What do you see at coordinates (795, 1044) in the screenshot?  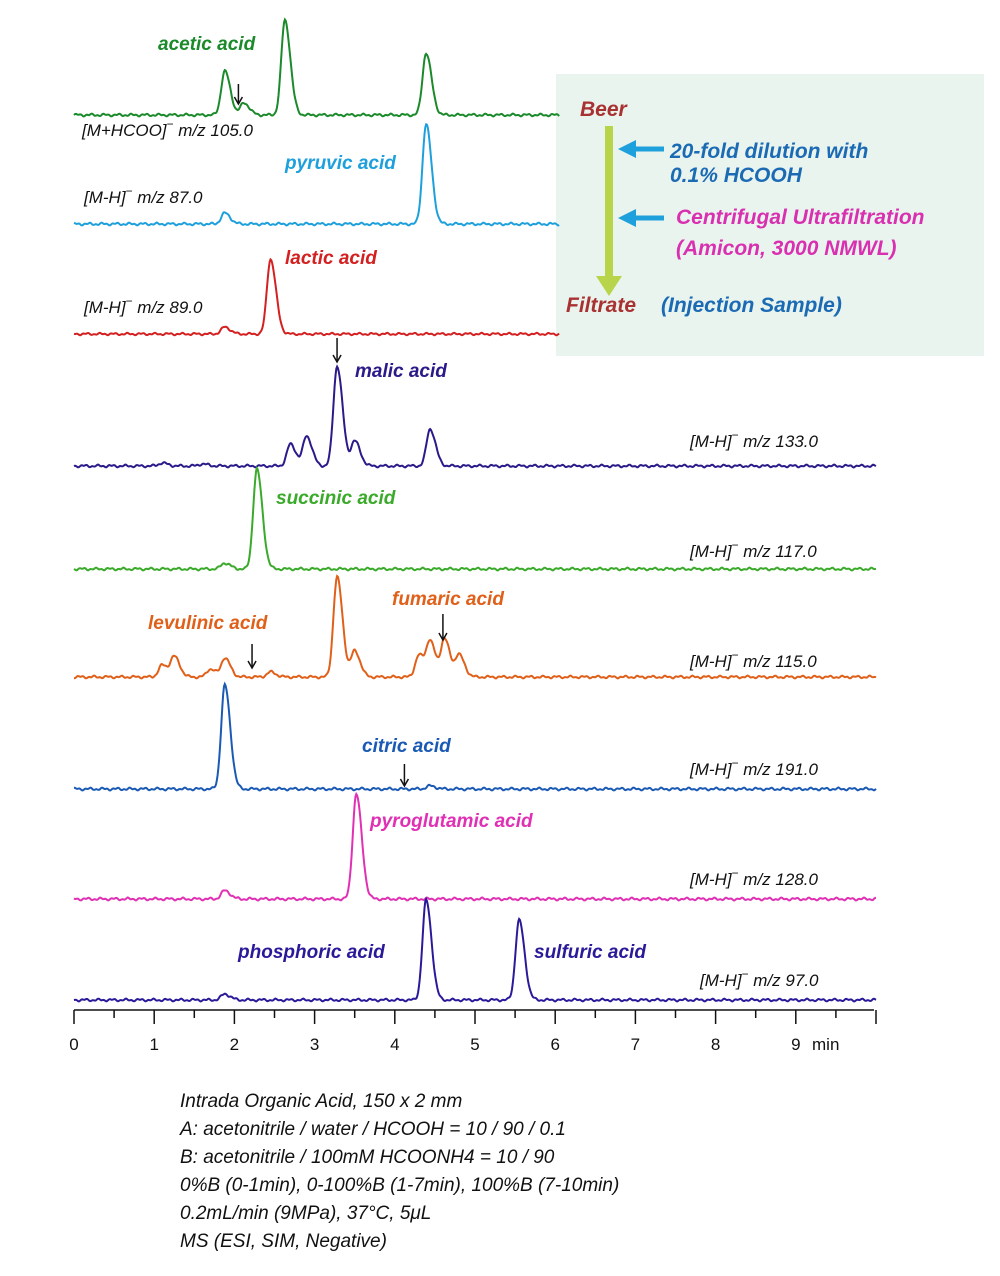 I see `x-tick-label: 9` at bounding box center [795, 1044].